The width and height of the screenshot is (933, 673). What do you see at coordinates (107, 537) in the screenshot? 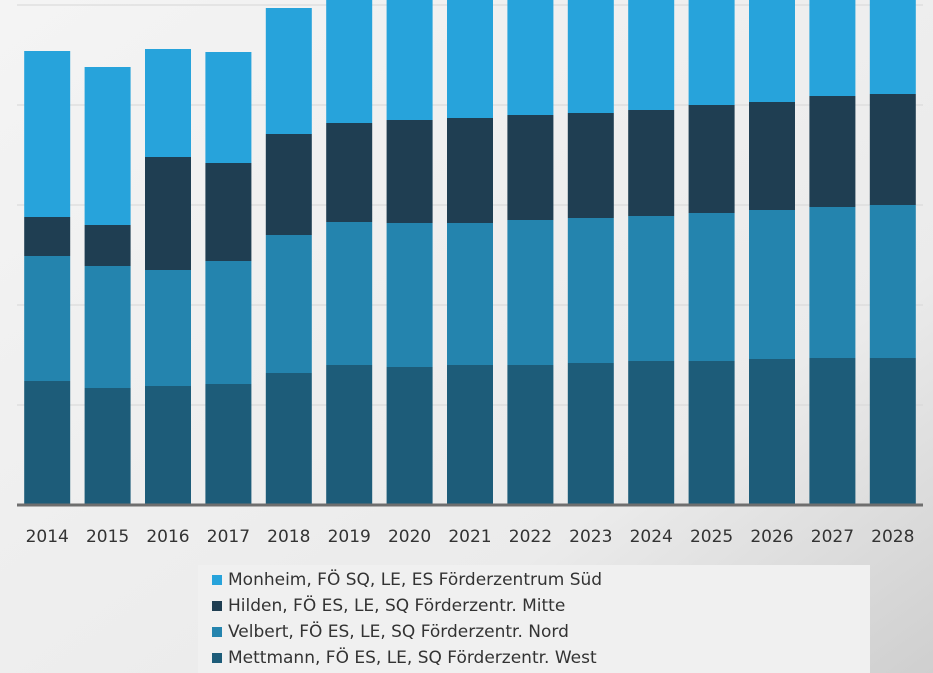
I see `x-tick-label: 2015` at bounding box center [107, 537].